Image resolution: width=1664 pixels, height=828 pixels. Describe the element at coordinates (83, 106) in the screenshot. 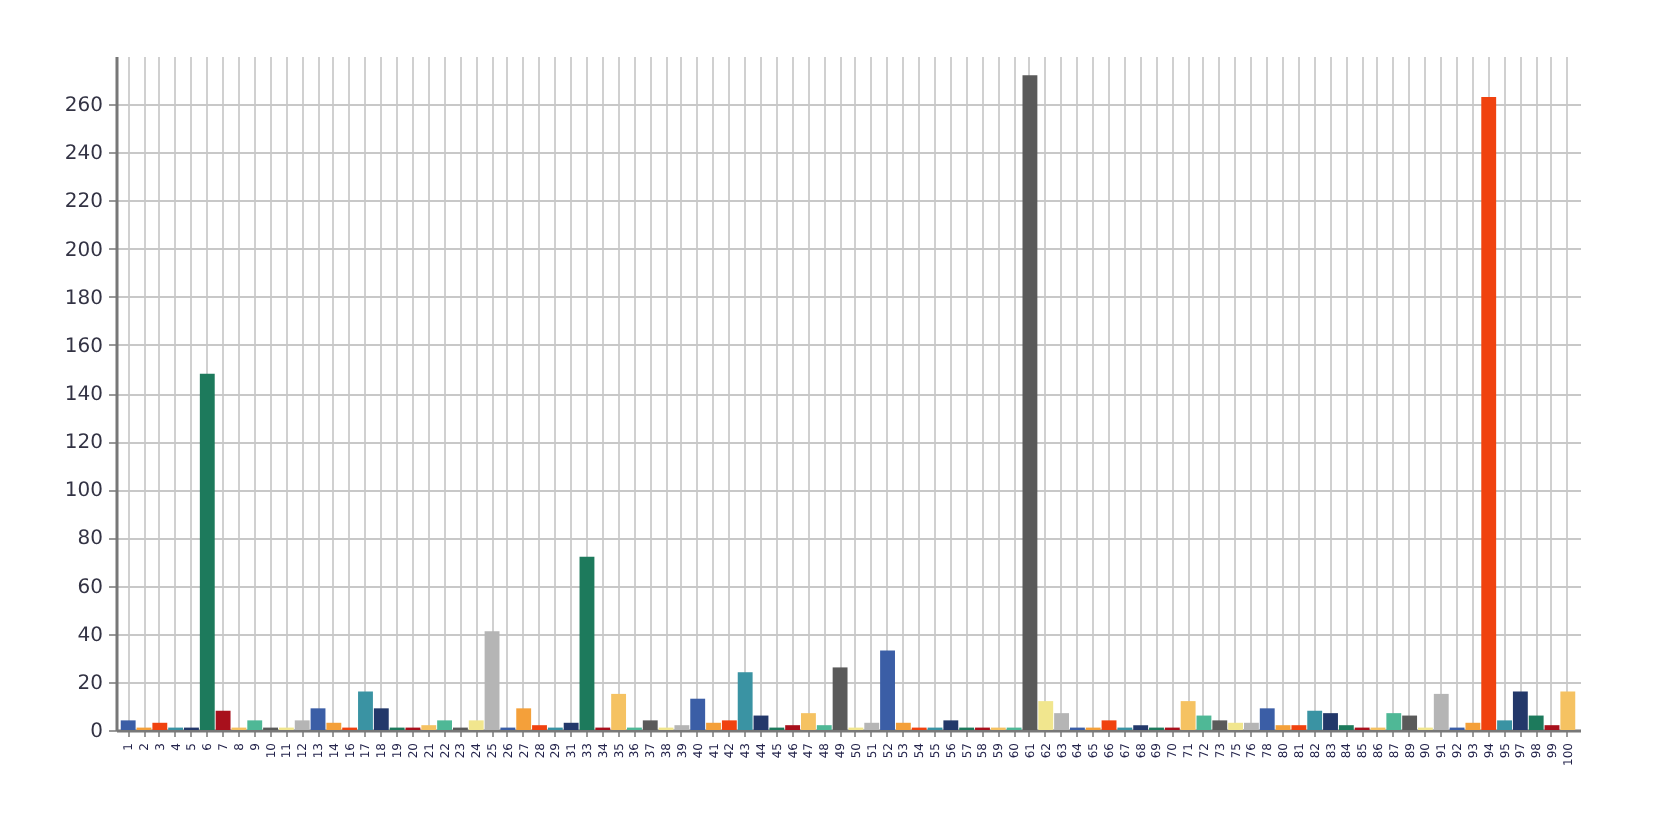

I see `y-tick-label: 260` at that location.